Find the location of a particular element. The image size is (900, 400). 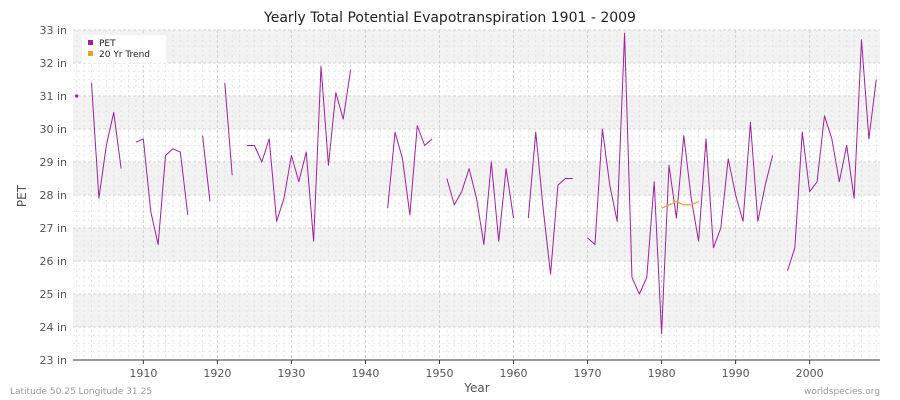

y-tick-label-31: 31 in is located at coordinates (53, 96).